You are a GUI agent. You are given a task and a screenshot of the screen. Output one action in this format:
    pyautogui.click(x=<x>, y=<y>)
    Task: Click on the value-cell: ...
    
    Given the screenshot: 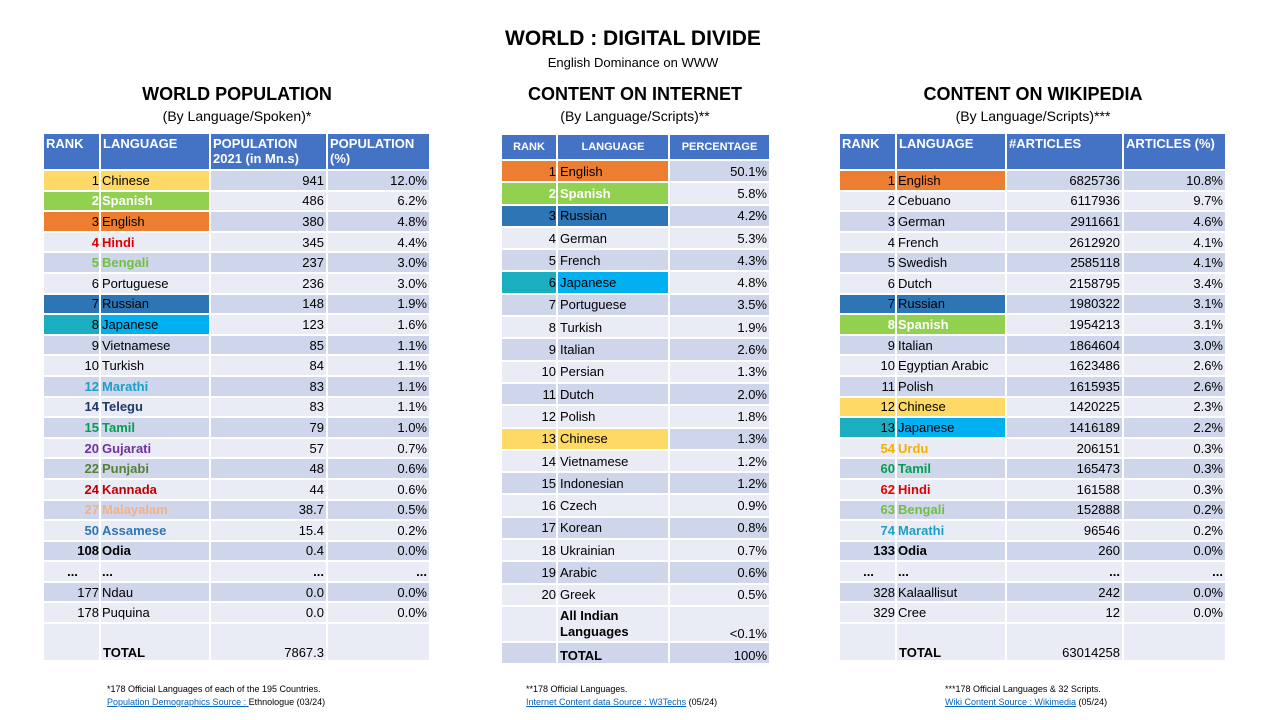 What is the action you would take?
    pyautogui.click(x=269, y=572)
    